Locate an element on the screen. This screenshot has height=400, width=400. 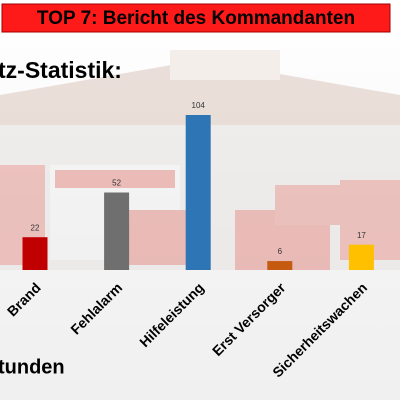
chart-title: tz-Statistik: is located at coordinates (61, 70).